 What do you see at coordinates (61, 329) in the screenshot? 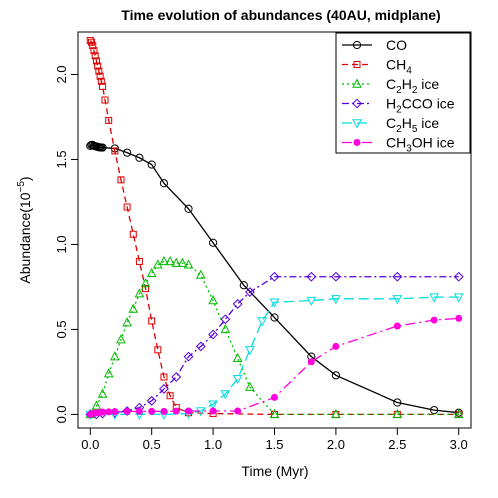
I see `y-tick-label: 0.5` at bounding box center [61, 329].